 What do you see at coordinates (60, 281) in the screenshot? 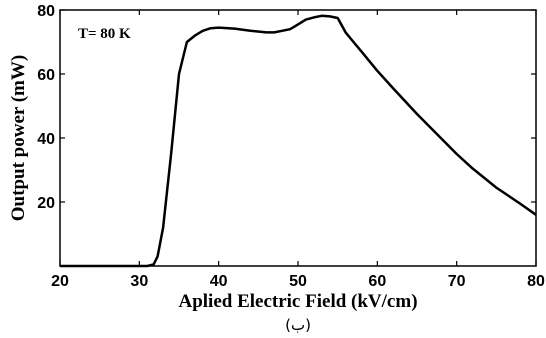
I see `x-tick-label: 20` at bounding box center [60, 281].